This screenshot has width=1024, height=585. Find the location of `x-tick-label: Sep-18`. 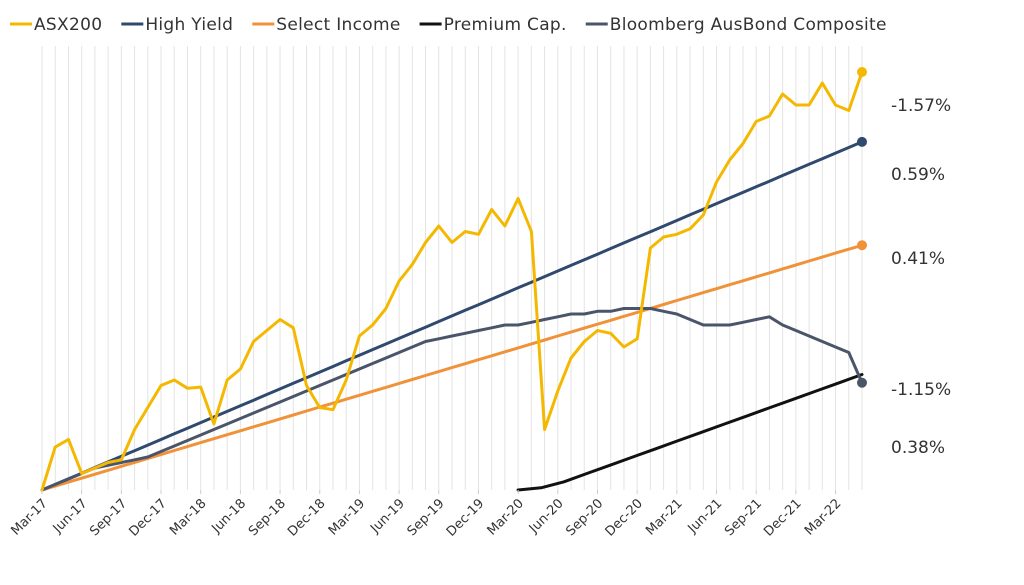

x-tick-label: Sep-18 is located at coordinates (267, 517).